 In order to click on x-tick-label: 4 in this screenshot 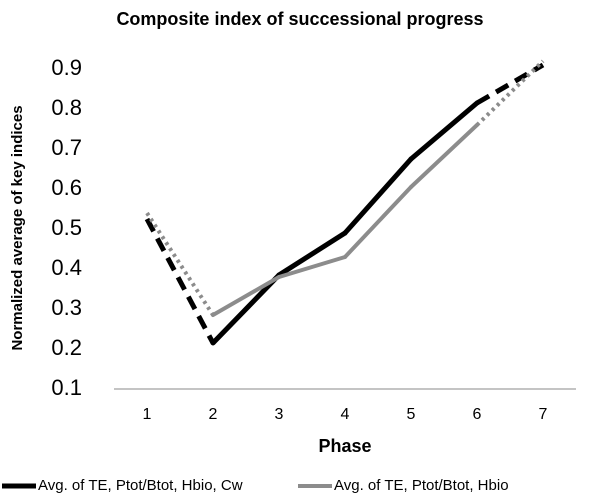, I will do `click(345, 414)`.